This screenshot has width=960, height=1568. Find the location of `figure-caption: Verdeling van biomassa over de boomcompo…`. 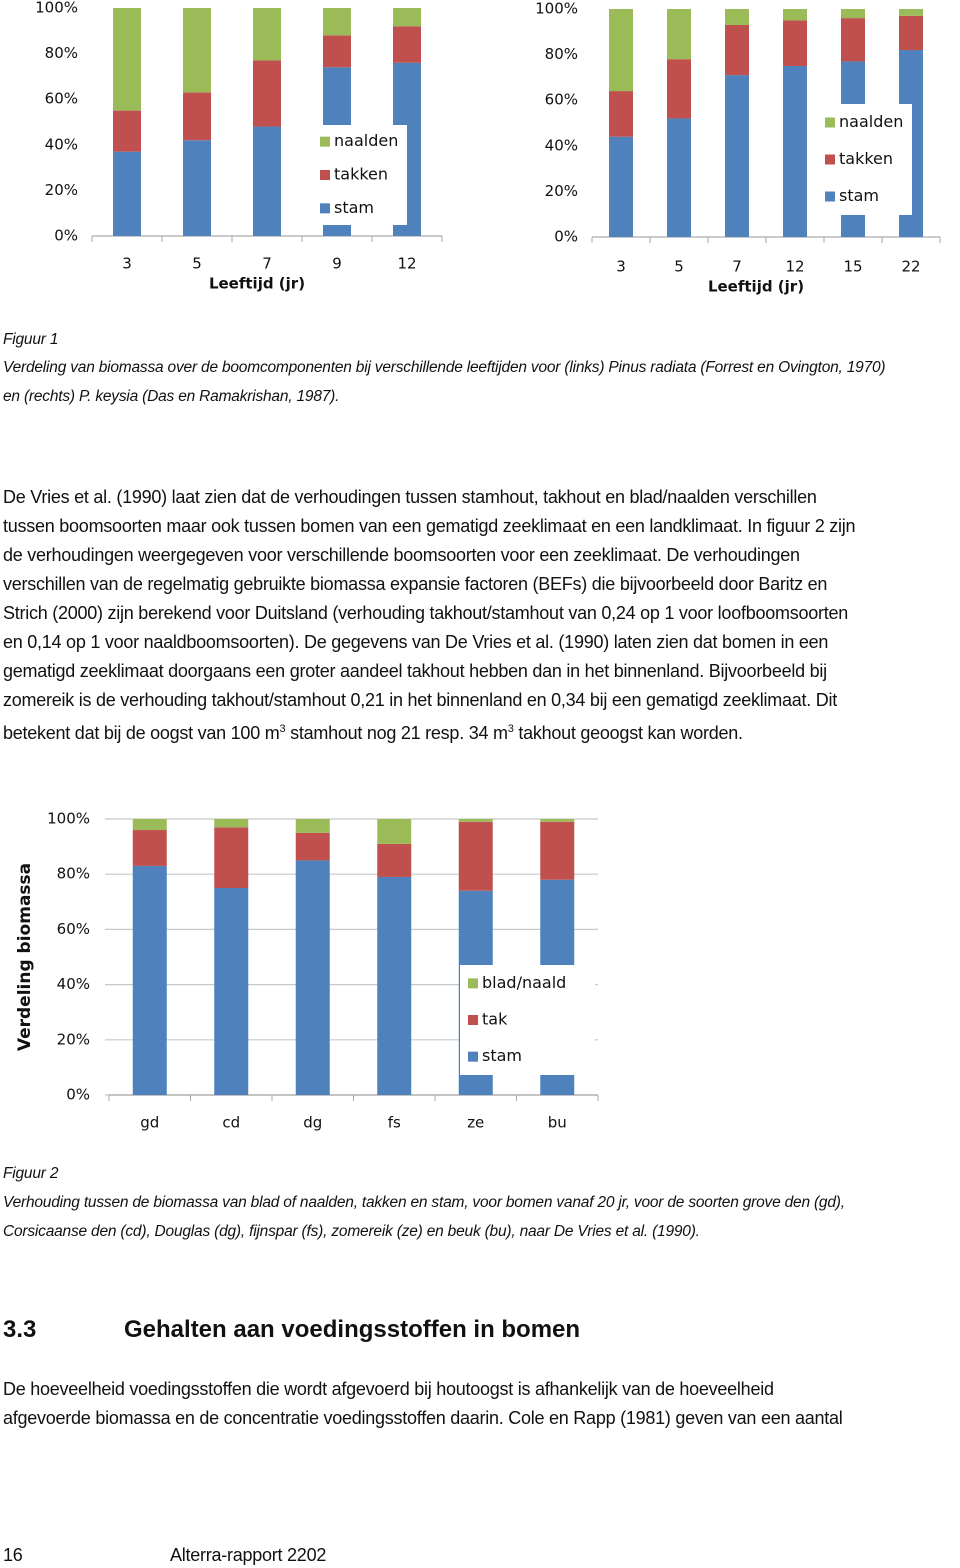

figure-caption: Verdeling van biomassa over de boomcompo… is located at coordinates (444, 367).